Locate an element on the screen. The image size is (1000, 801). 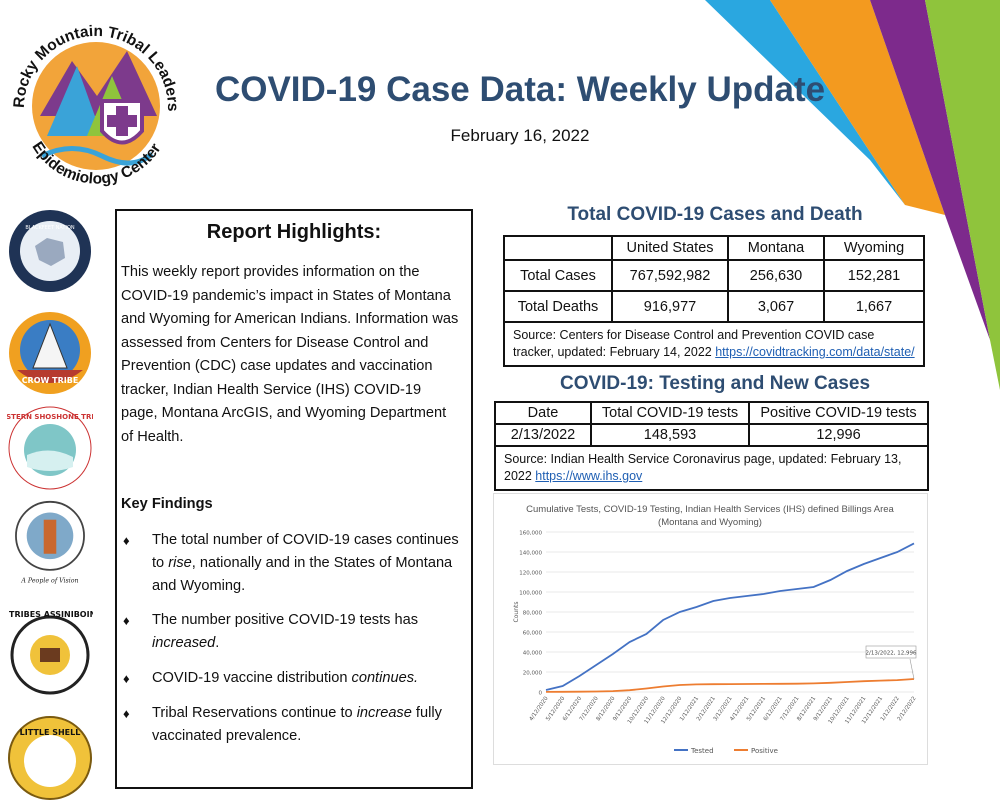
cases-header-row: United States Montana Wyoming is located at coordinates (714, 248).